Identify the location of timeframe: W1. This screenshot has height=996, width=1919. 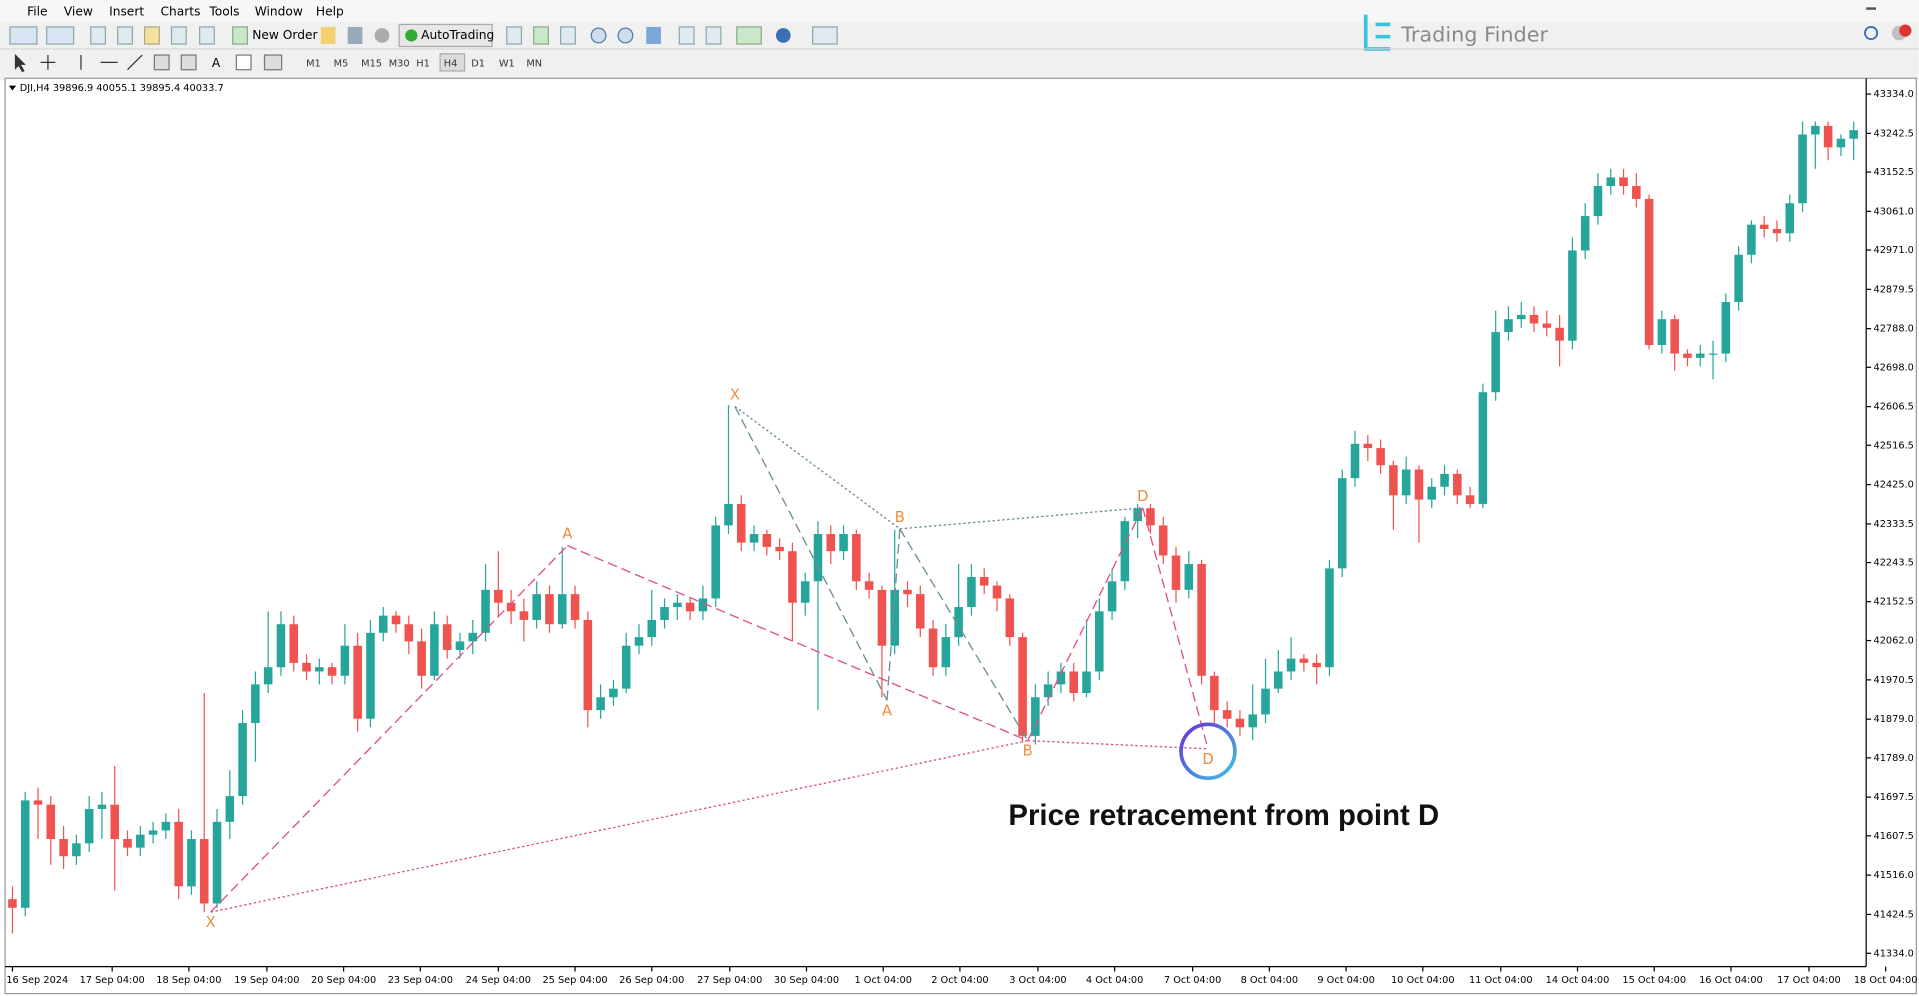
(507, 64).